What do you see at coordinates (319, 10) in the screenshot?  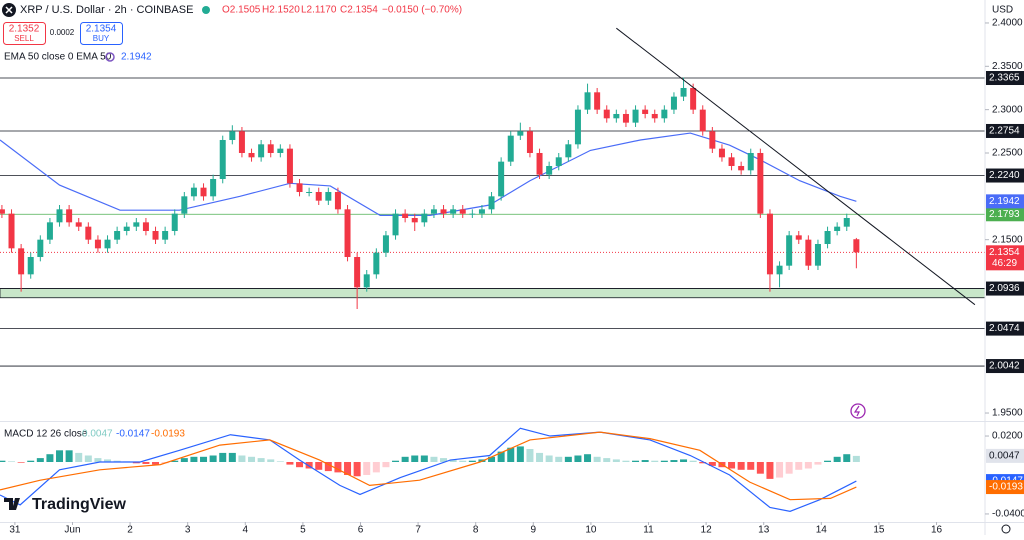 I see `ohlc-low: L2.1170` at bounding box center [319, 10].